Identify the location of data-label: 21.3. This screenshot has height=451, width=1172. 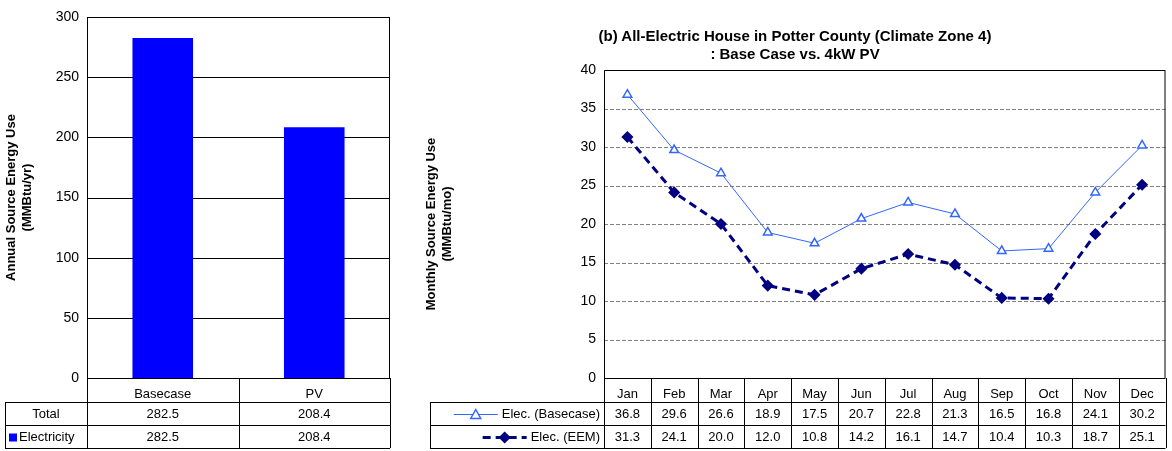
(955, 414).